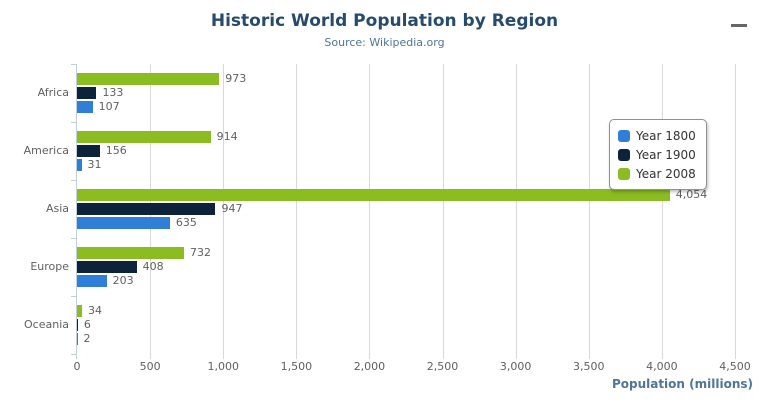  What do you see at coordinates (373, 195) in the screenshot?
I see `bar-asia-year-2008` at bounding box center [373, 195].